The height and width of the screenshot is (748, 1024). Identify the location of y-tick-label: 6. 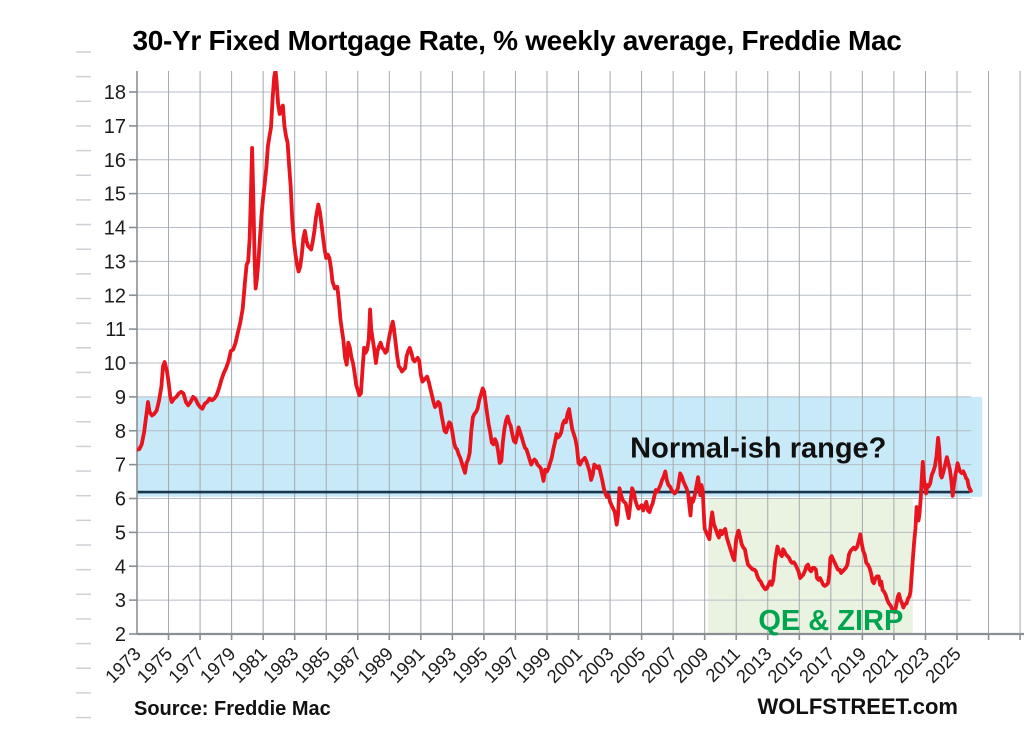
(120, 500).